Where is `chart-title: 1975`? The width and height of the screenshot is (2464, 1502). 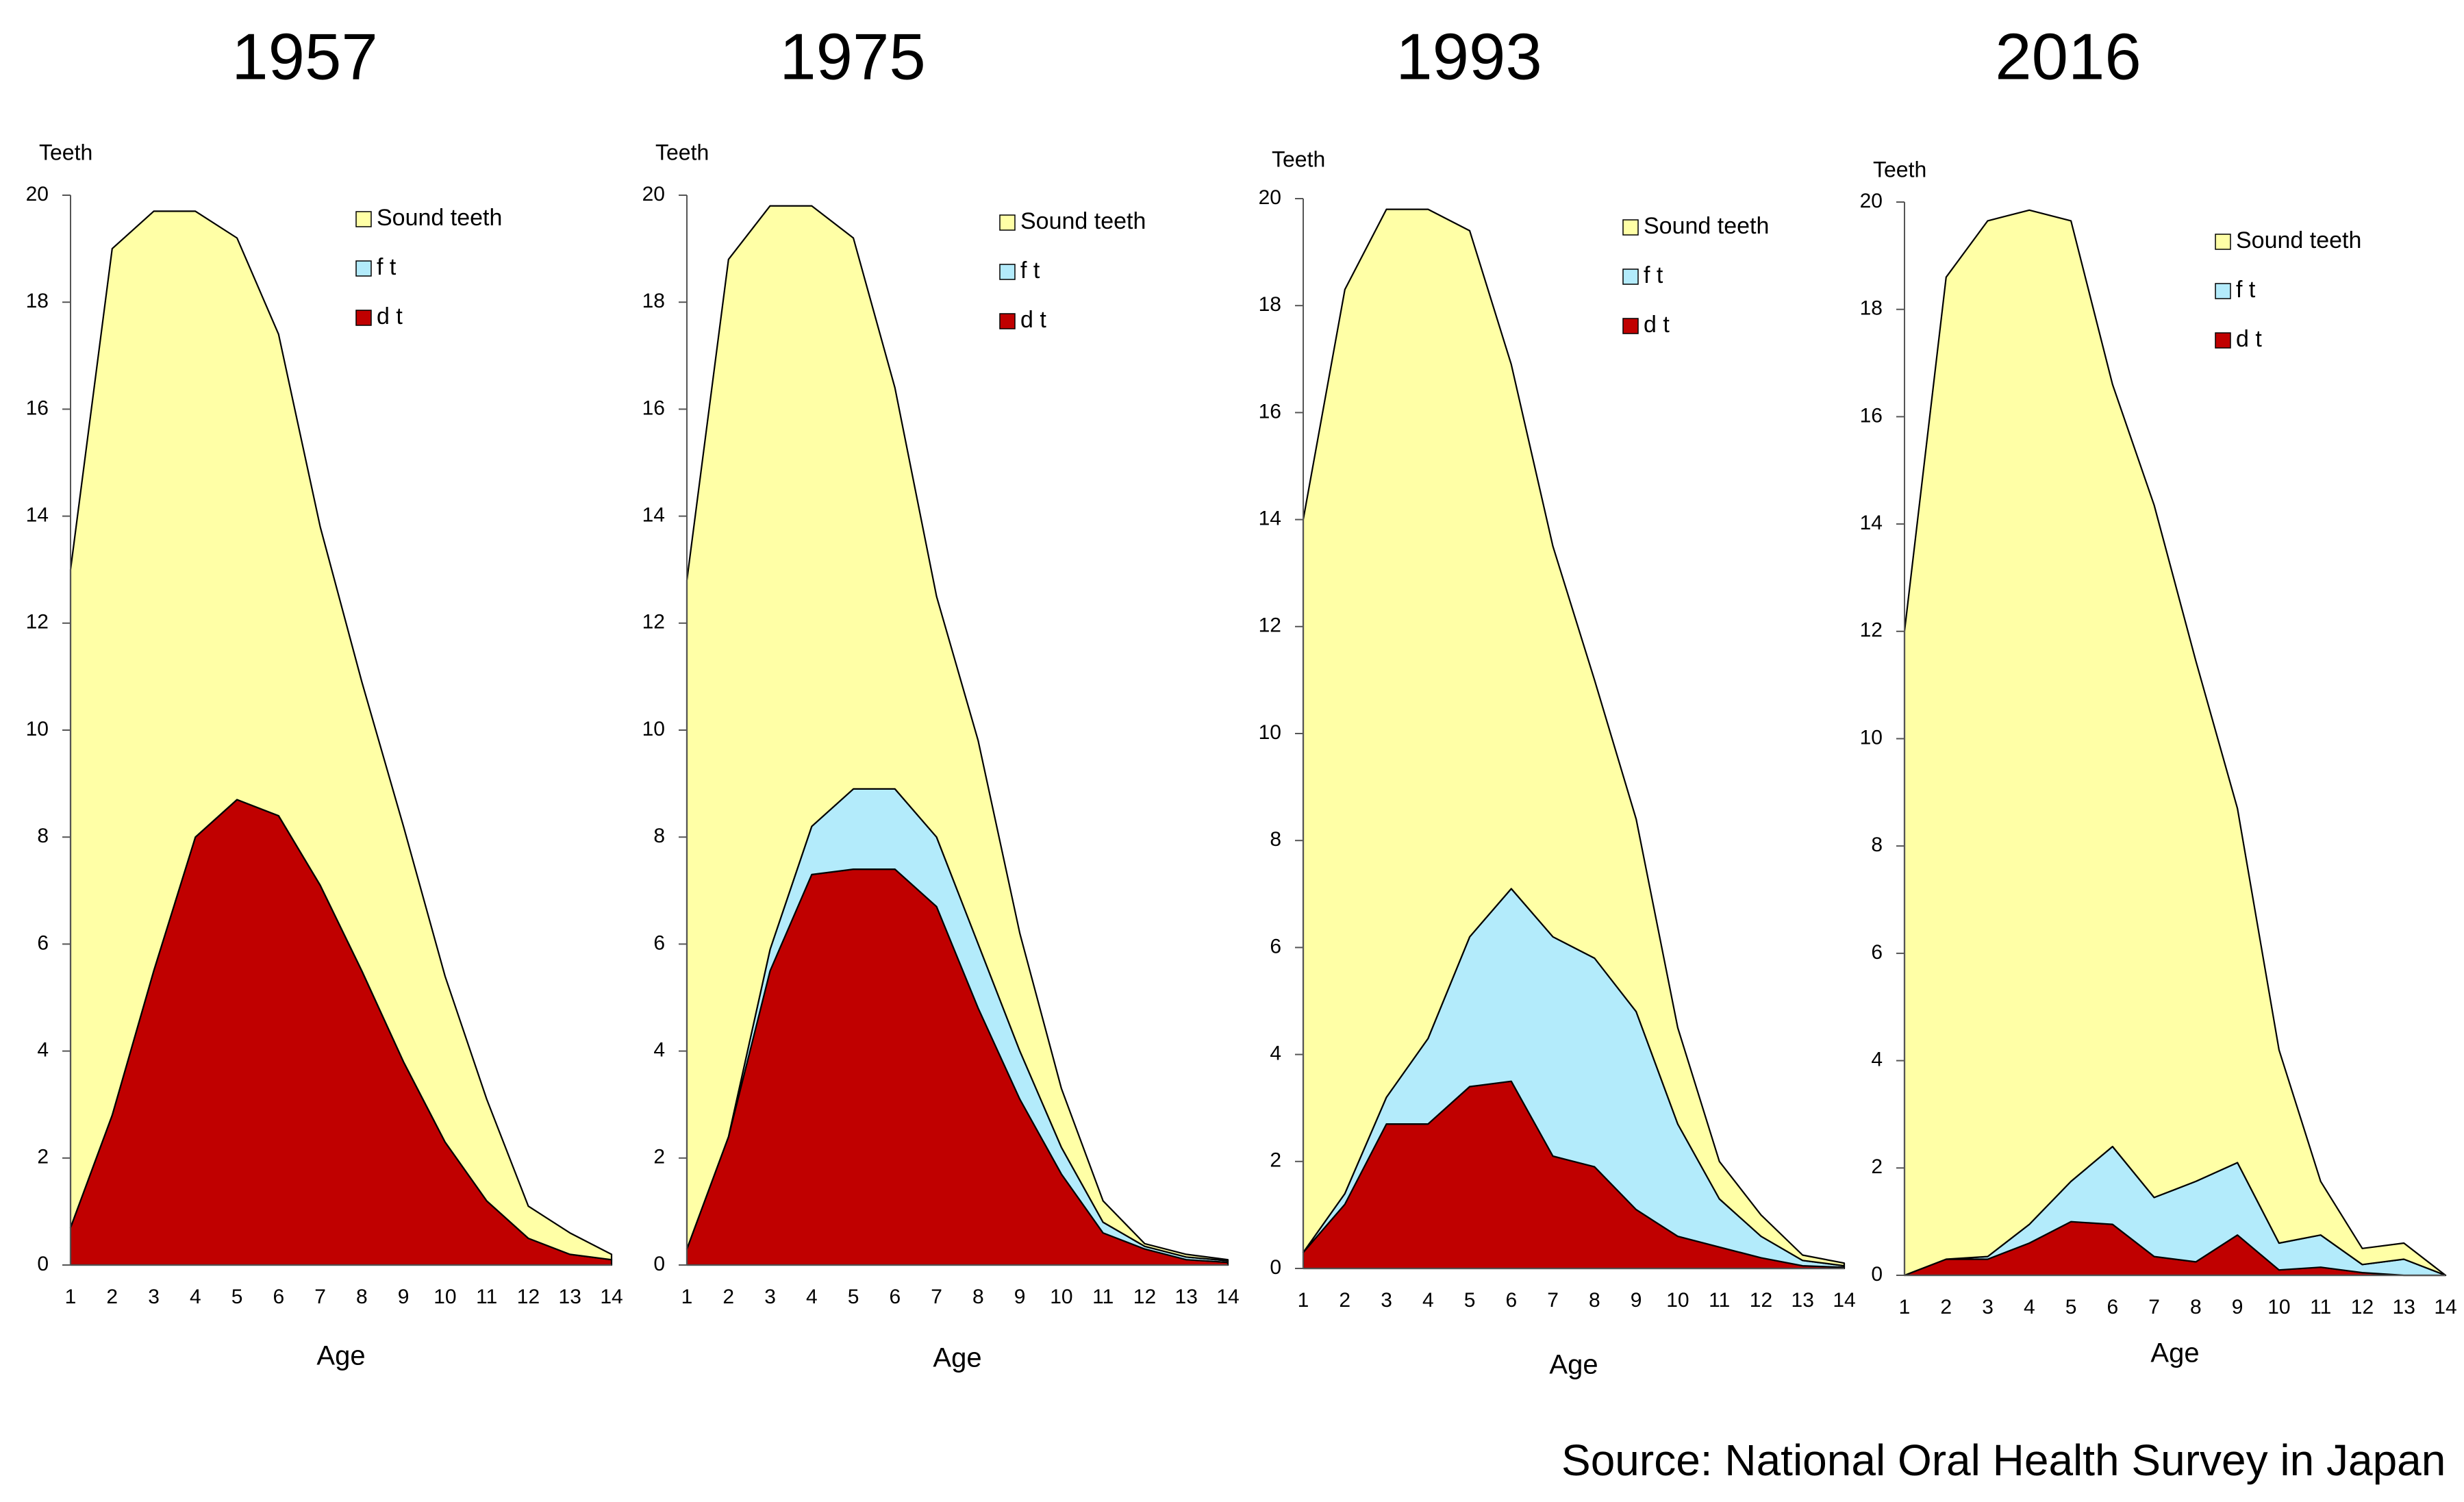 chart-title: 1975 is located at coordinates (852, 56).